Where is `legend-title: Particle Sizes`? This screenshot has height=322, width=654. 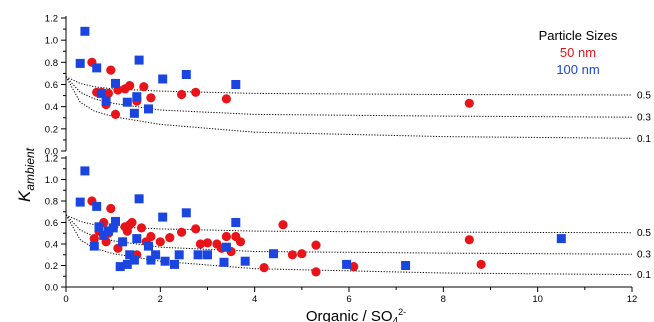
legend-title: Particle Sizes is located at coordinates (578, 35).